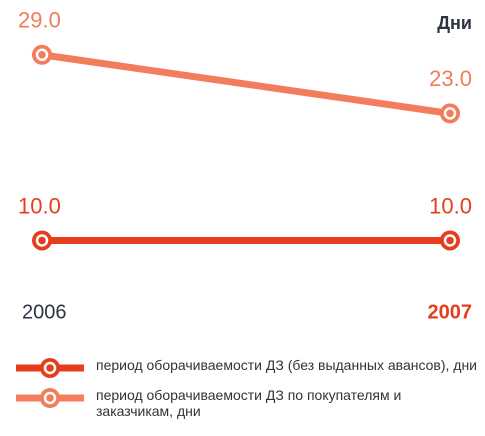  Describe the element at coordinates (44, 312) in the screenshot. I see `x-tick-label: 2006` at that location.